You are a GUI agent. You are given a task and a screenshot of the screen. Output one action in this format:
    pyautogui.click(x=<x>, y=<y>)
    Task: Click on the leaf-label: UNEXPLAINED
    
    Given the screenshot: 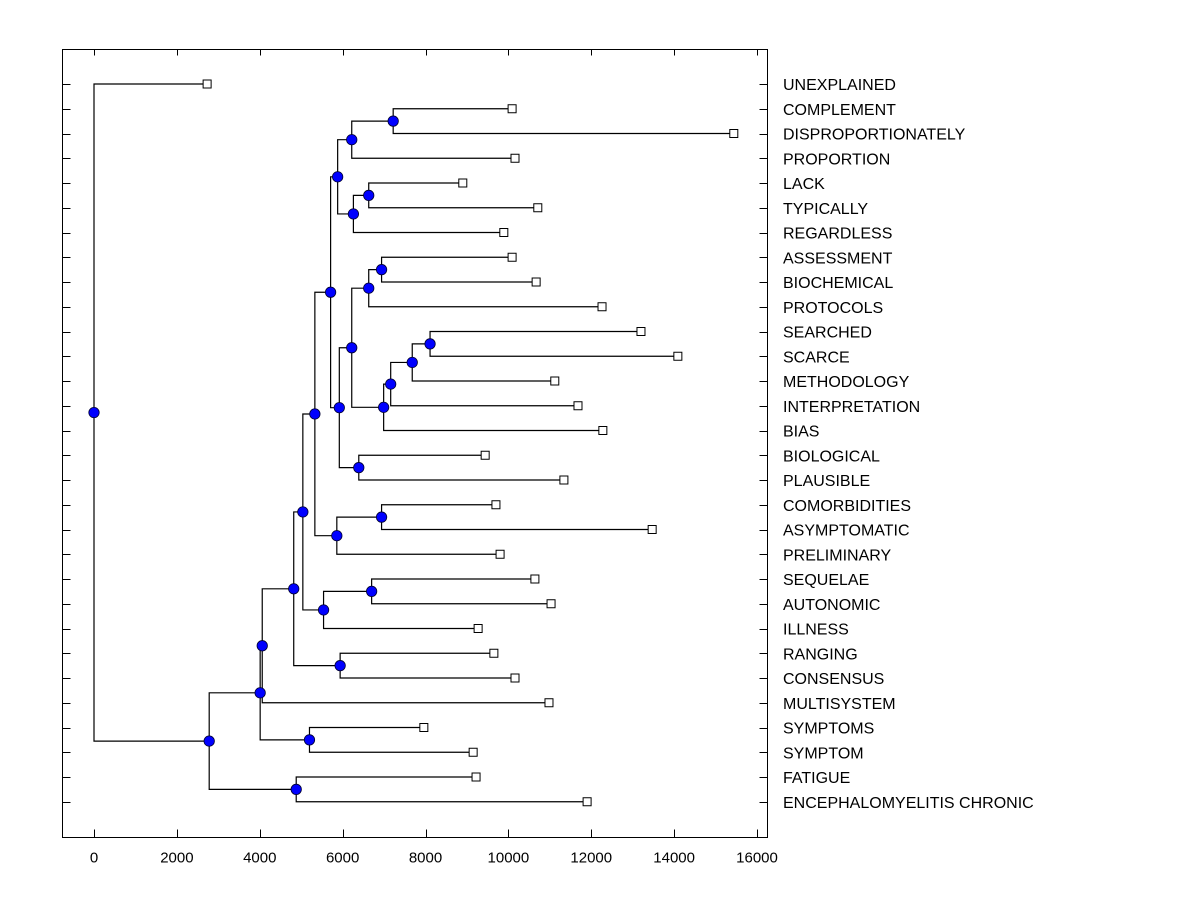 What is the action you would take?
    pyautogui.click(x=839, y=85)
    